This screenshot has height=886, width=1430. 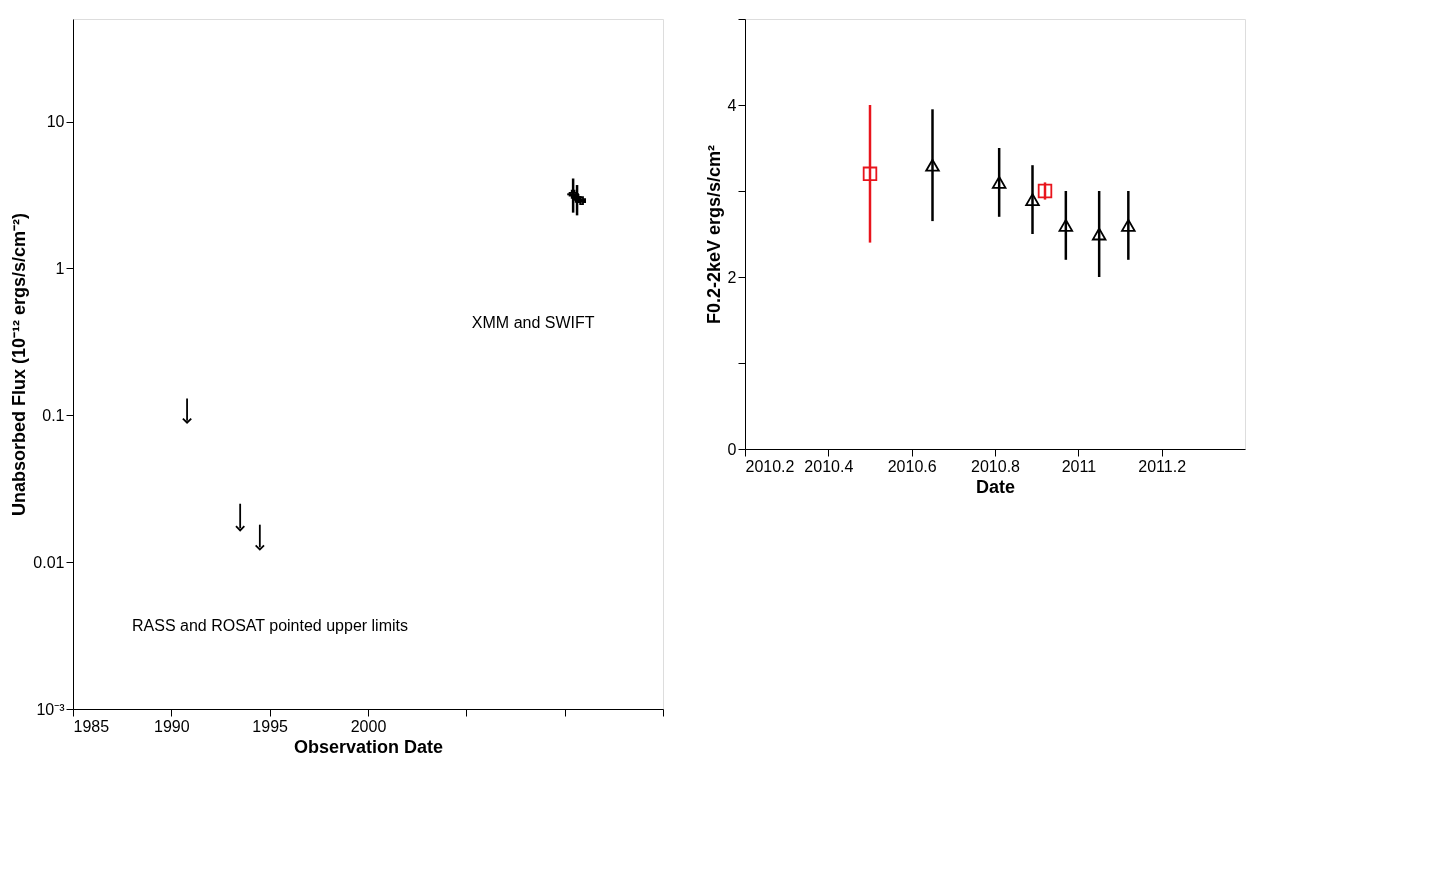 What do you see at coordinates (732, 105) in the screenshot?
I see `y-tick-label: 4` at bounding box center [732, 105].